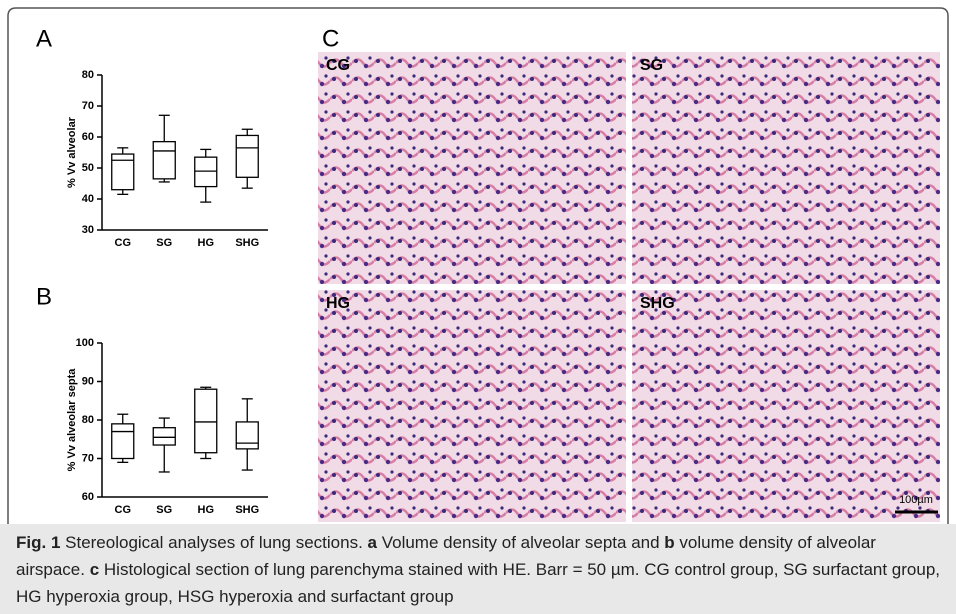  Describe the element at coordinates (85, 343) in the screenshot. I see `y-tick-label: 100` at that location.